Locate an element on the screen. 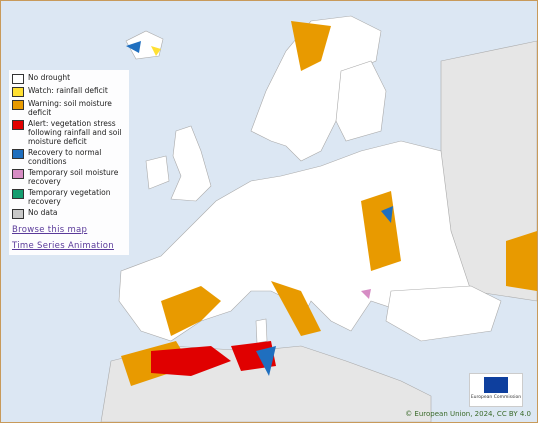 This screenshot has height=423, width=538. legend-label: Watch: rainfall deficit is located at coordinates (68, 90).